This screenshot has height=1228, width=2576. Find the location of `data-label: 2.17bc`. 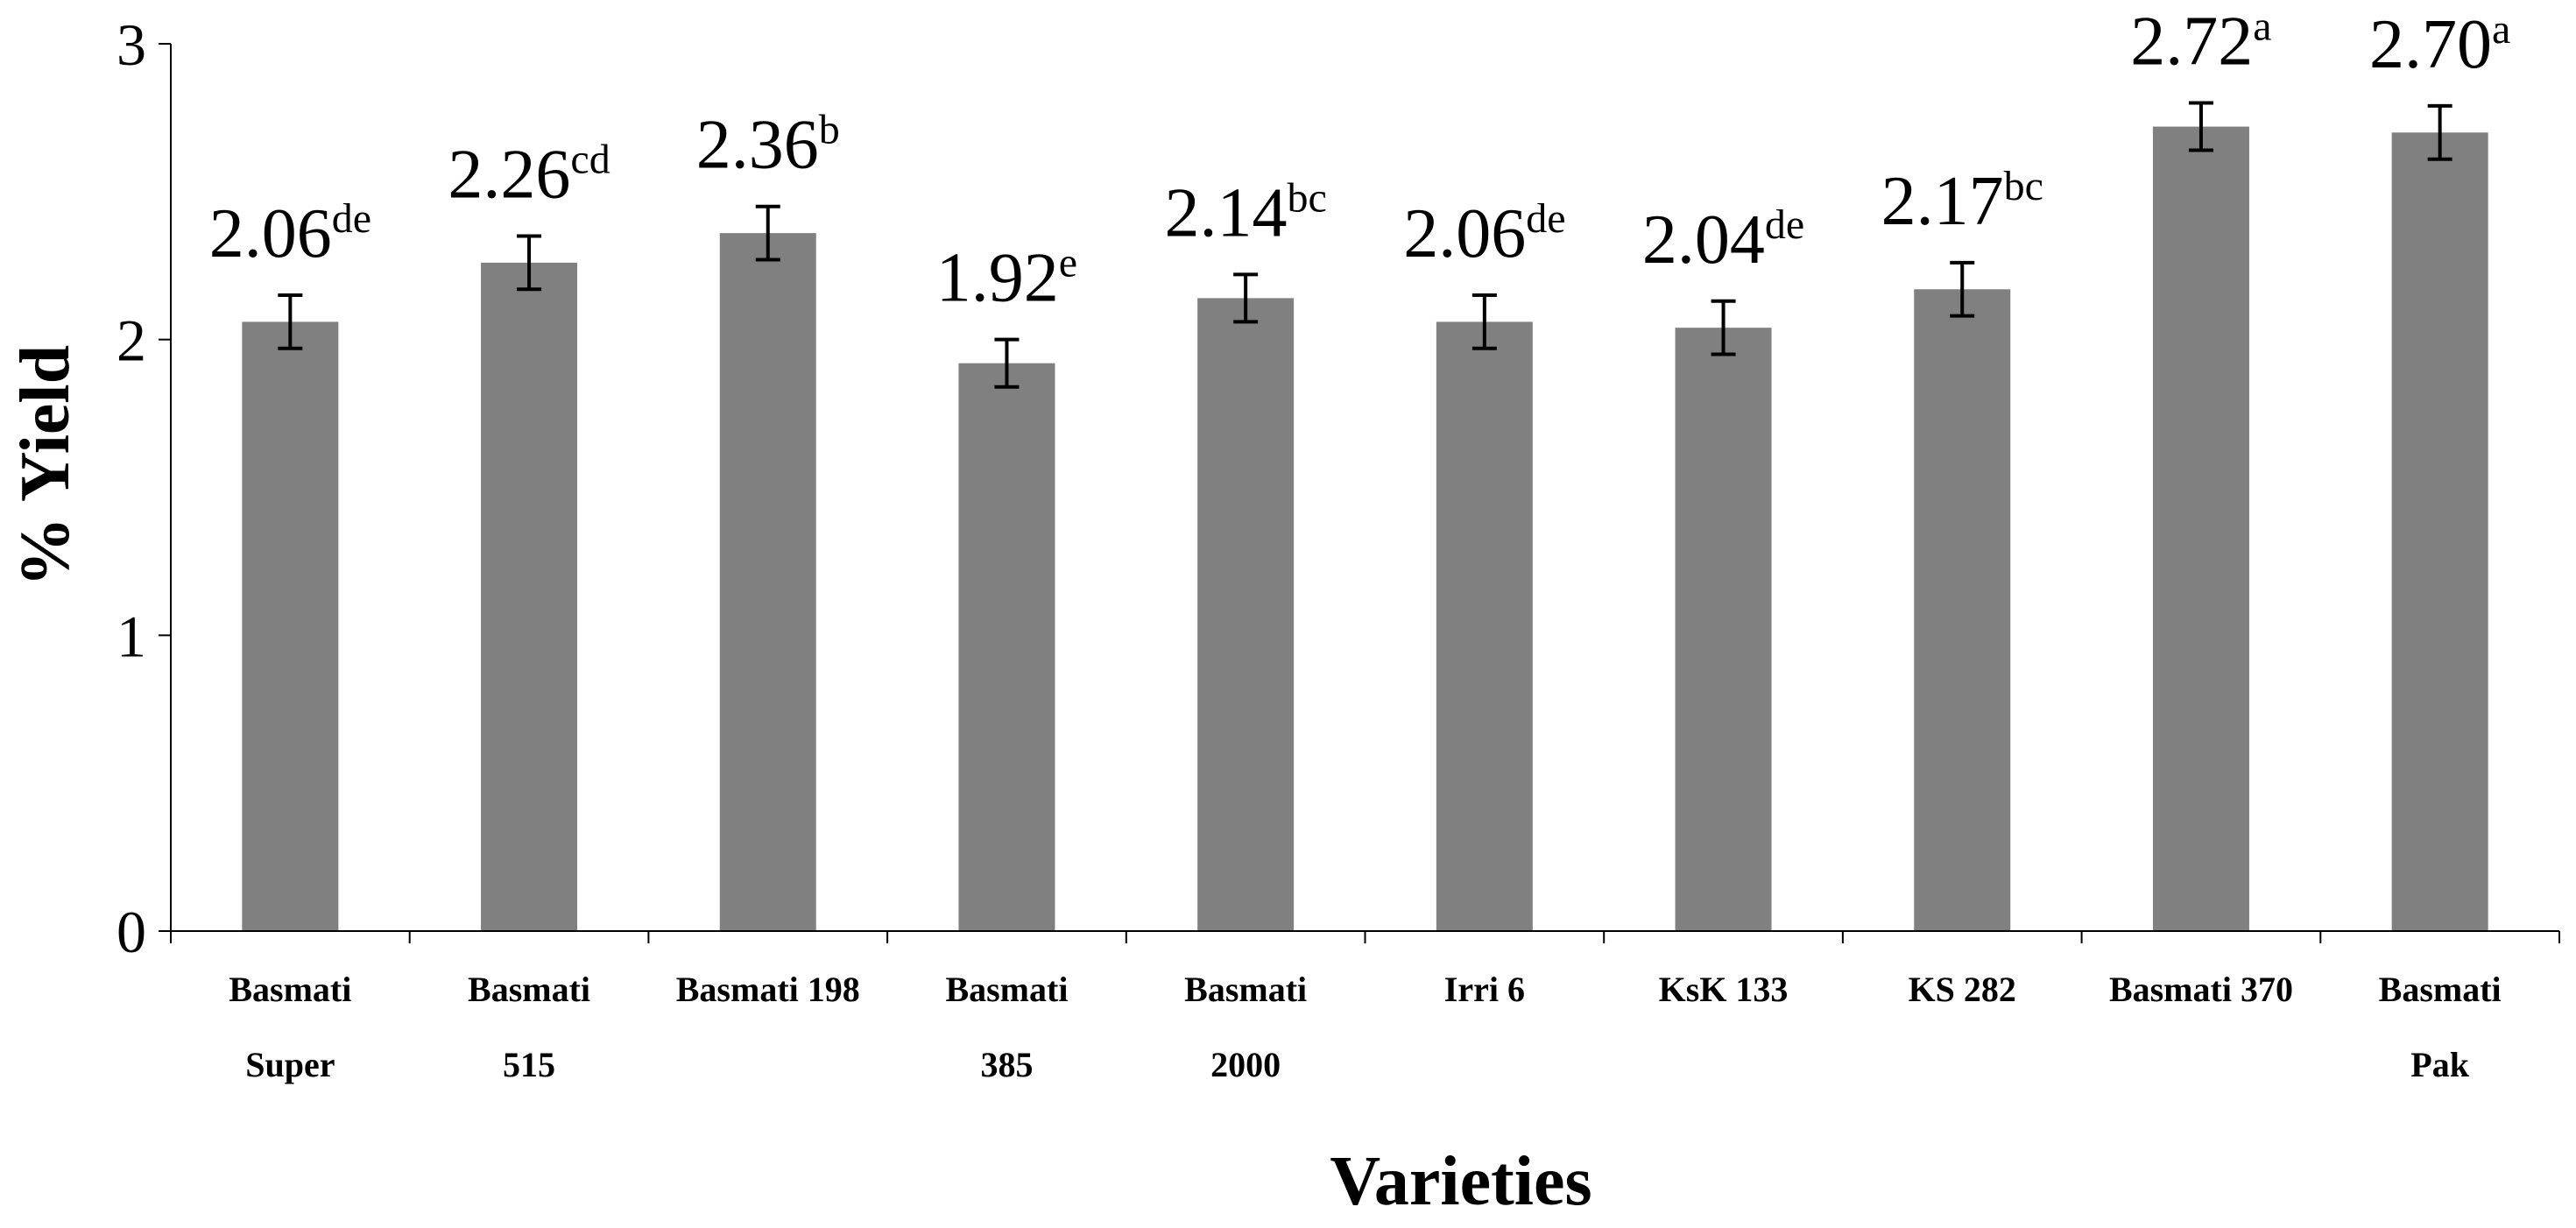

data-label: 2.17bc is located at coordinates (1962, 201).